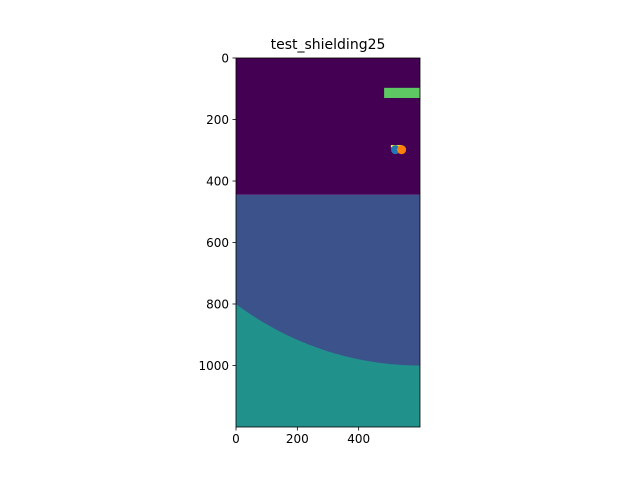 This screenshot has width=640, height=484. What do you see at coordinates (402, 150) in the screenshot?
I see `orange-point` at bounding box center [402, 150].